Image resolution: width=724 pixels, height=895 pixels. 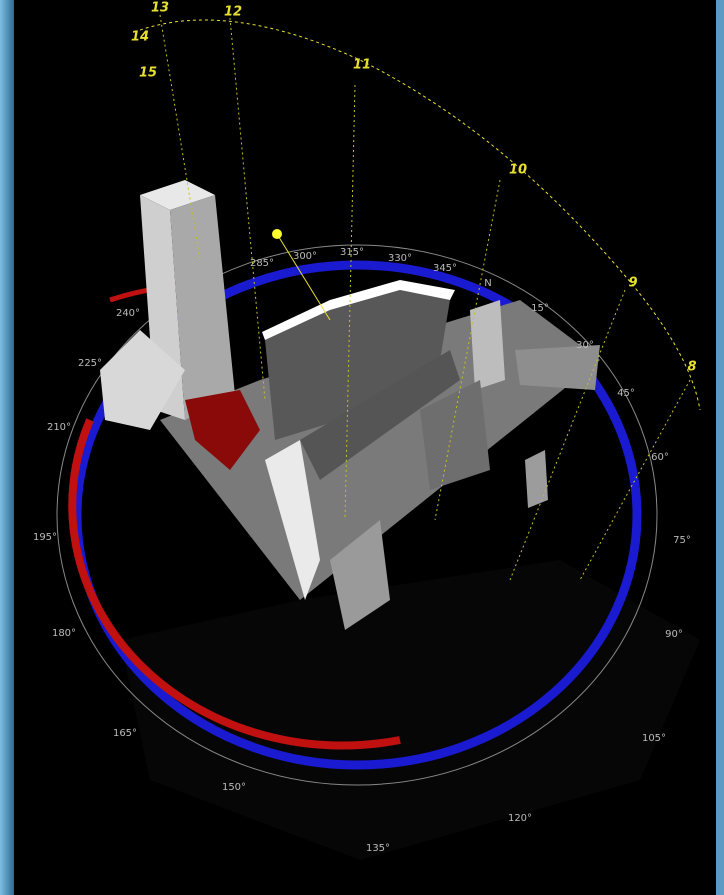 I want to click on red-building, so click(x=222, y=430).